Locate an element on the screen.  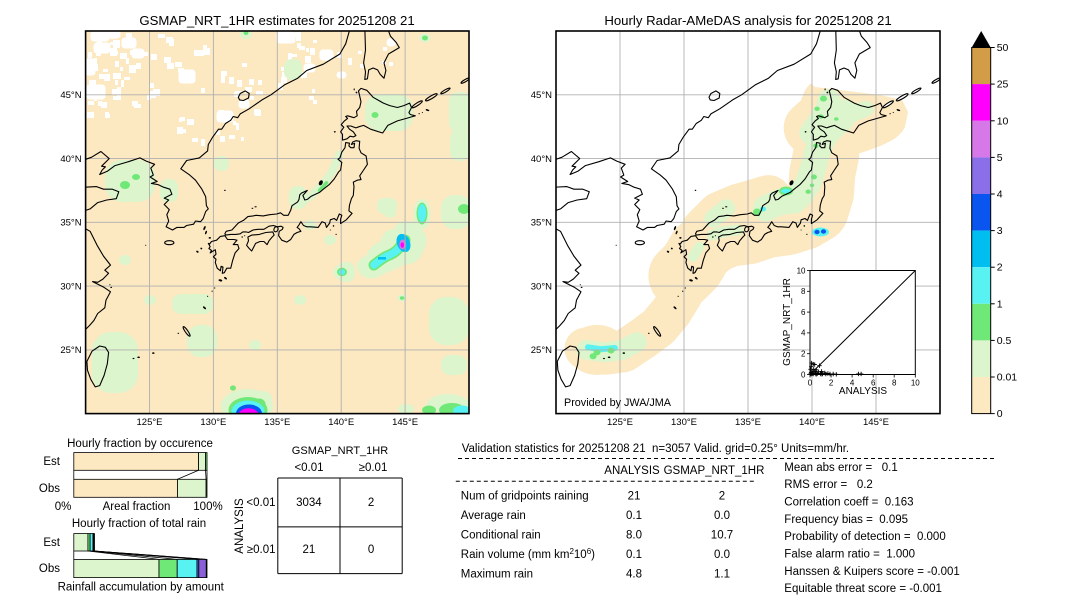
svg-text: 5 is located at coordinates (1000, 158).